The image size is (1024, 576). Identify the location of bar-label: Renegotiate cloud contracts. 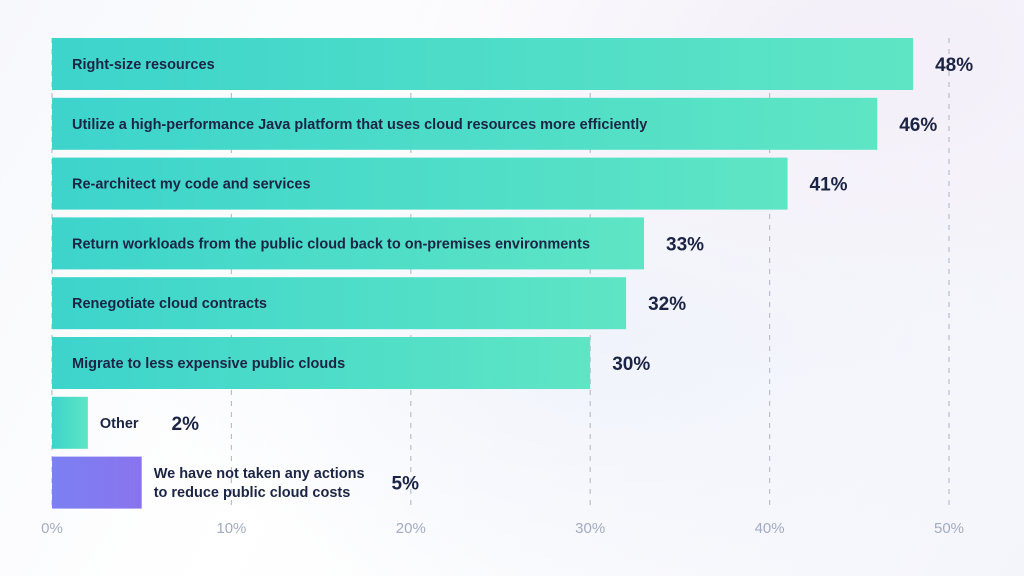
(169, 304).